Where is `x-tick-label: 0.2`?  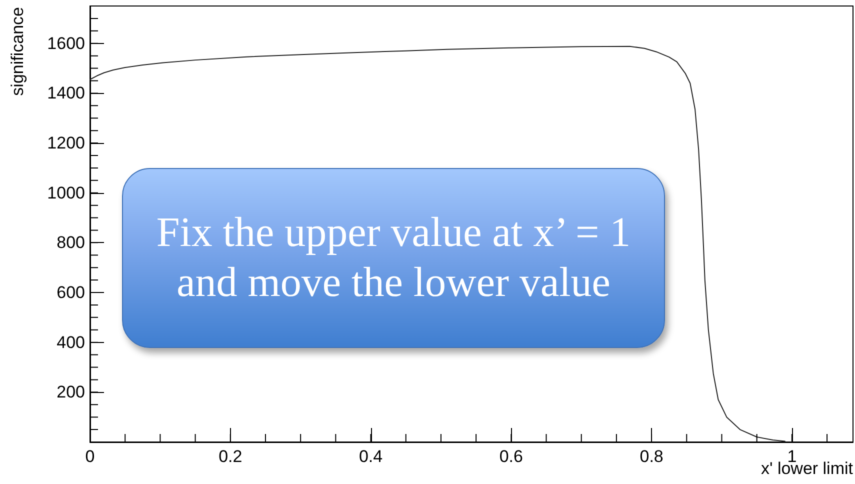 x-tick-label: 0.2 is located at coordinates (230, 456).